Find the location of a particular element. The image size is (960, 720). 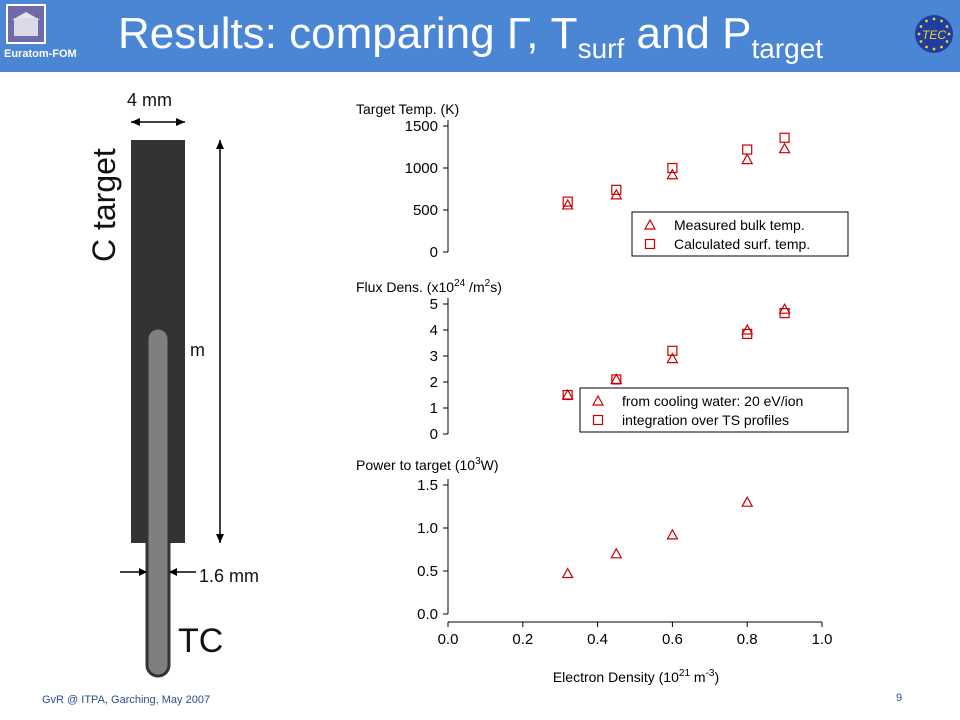

title-mid: and P is located at coordinates (688, 33).